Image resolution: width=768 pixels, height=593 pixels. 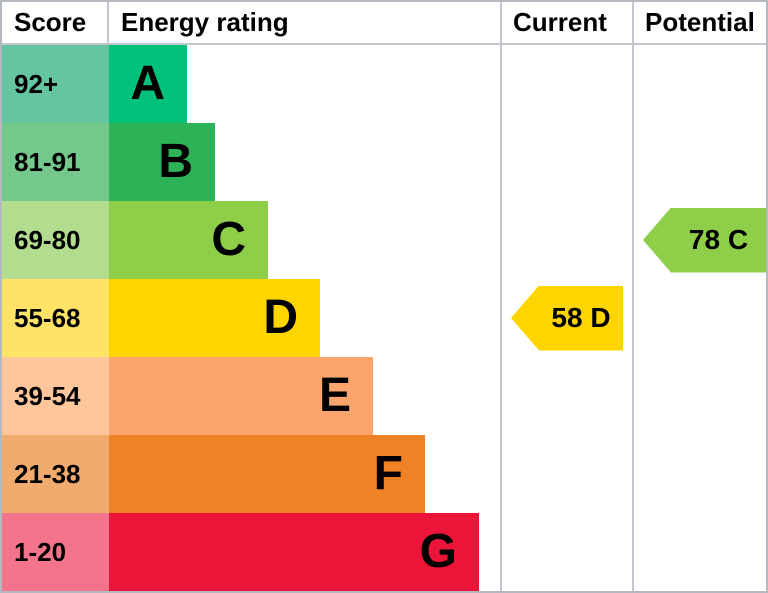 What do you see at coordinates (55, 84) in the screenshot?
I see `score-range: 92+` at bounding box center [55, 84].